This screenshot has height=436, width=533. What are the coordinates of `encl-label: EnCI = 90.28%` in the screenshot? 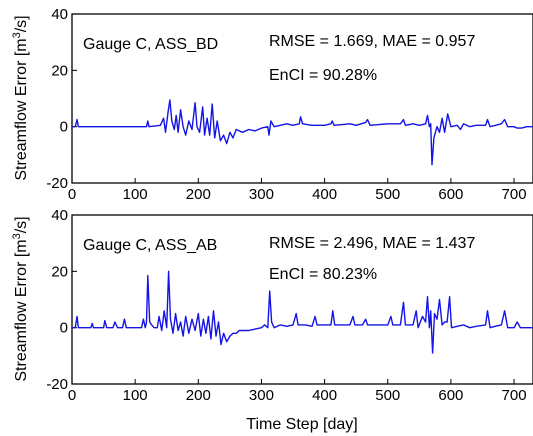 It's located at (323, 75).